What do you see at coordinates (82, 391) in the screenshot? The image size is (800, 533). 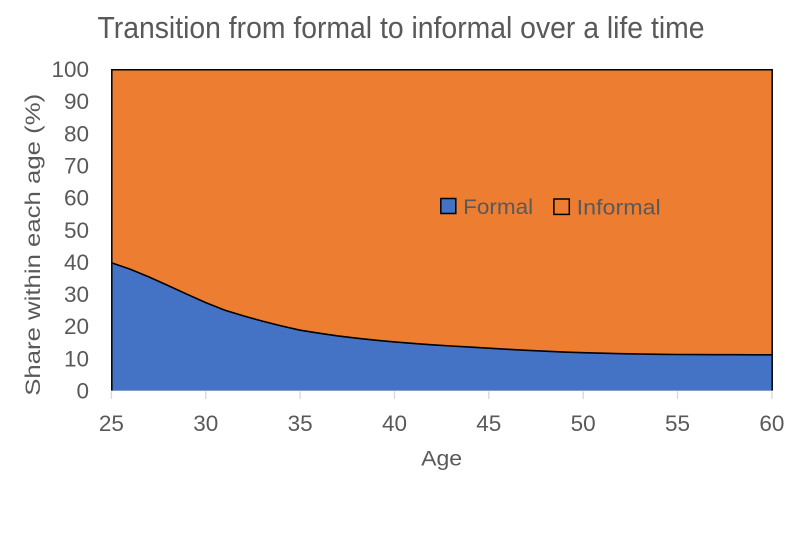 I see `svg-text: 0` at bounding box center [82, 391].